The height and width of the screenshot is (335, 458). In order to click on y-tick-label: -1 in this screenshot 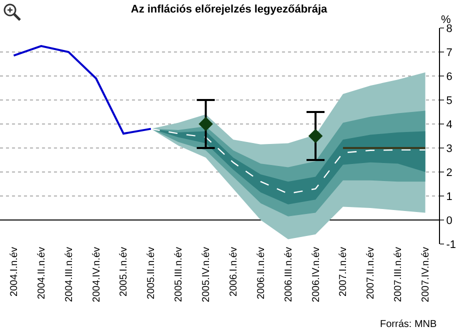, I will do `click(451, 244)`.